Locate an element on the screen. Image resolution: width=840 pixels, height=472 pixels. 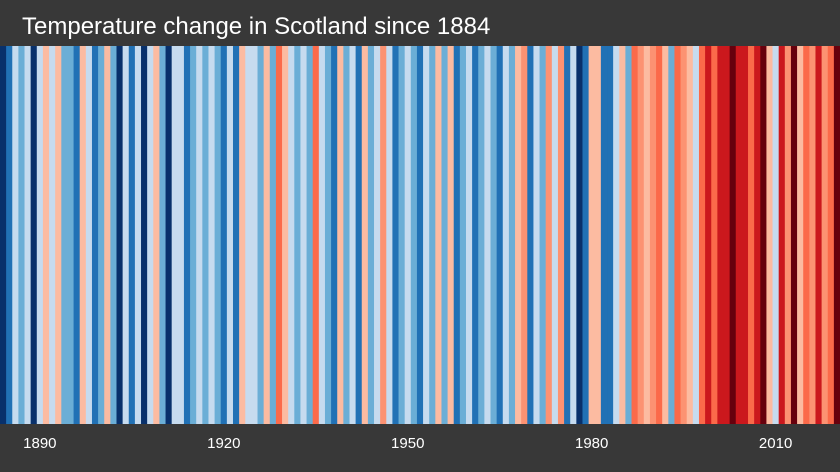
stripe-1946 is located at coordinates (383, 235).